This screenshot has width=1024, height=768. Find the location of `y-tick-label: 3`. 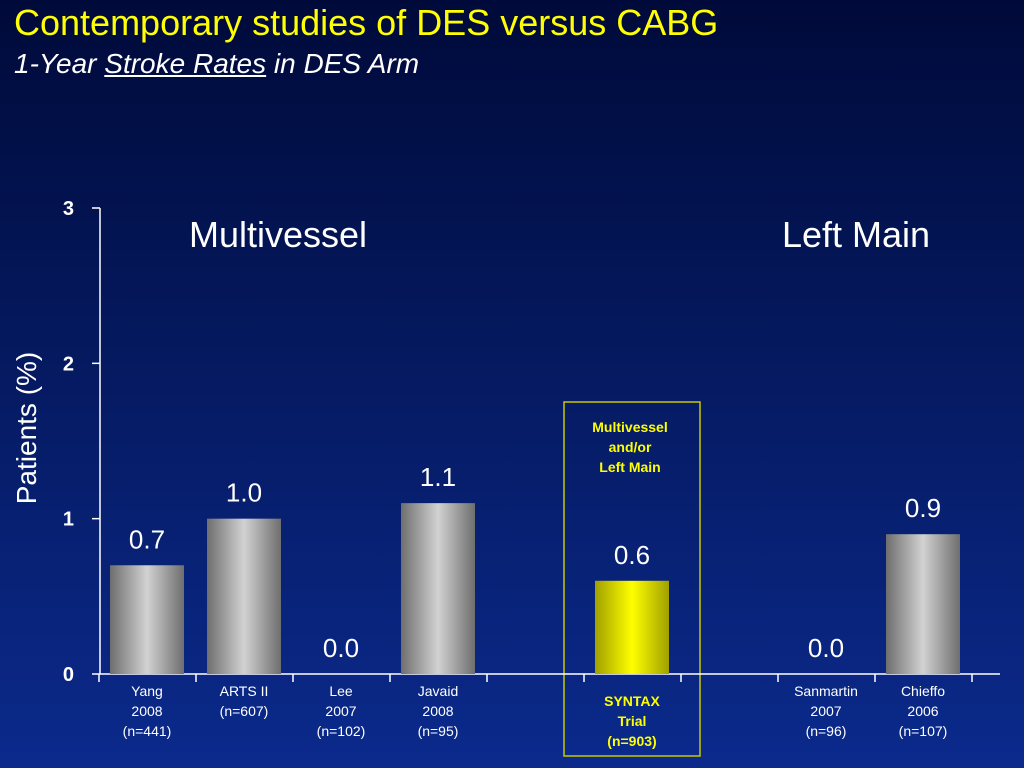

y-tick-label: 3 is located at coordinates (68, 209).